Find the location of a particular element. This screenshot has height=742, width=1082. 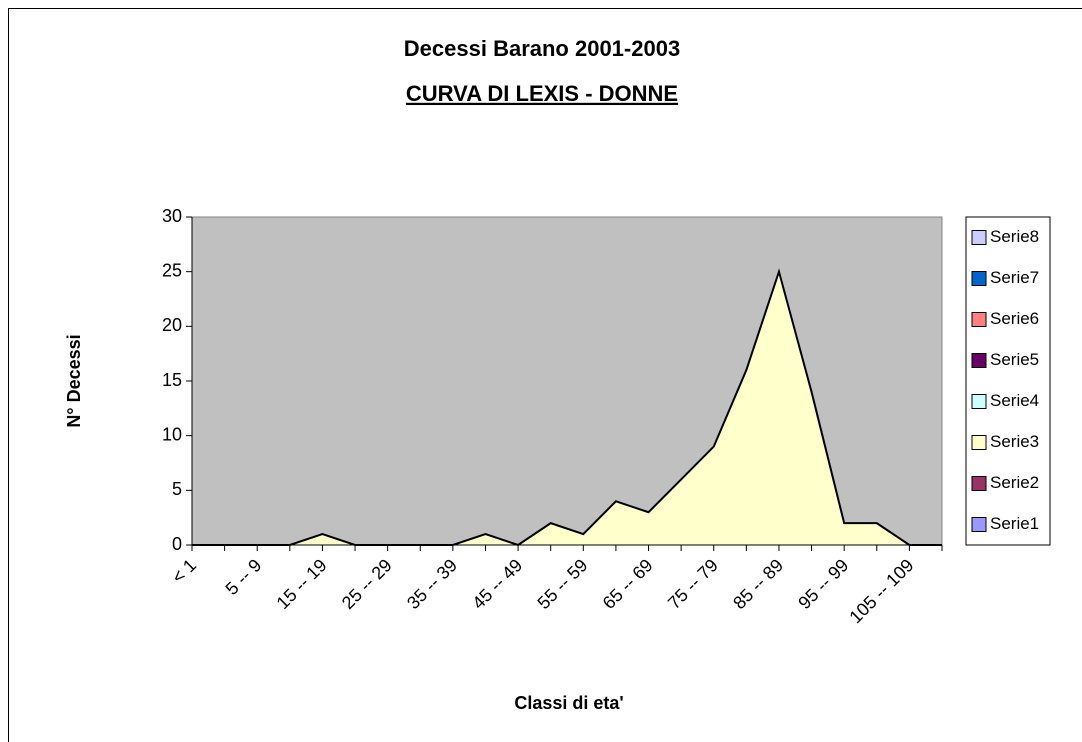

legend-label: Serie4 is located at coordinates (1014, 400).